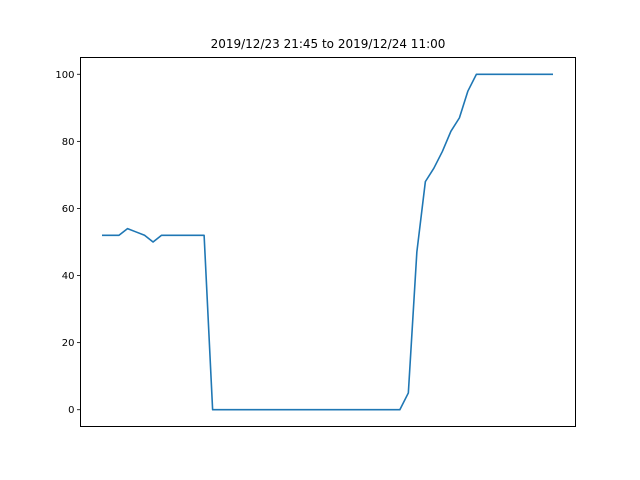  Describe the element at coordinates (68, 243) in the screenshot. I see `y-axis: 0 20 40 60 80 100` at that location.